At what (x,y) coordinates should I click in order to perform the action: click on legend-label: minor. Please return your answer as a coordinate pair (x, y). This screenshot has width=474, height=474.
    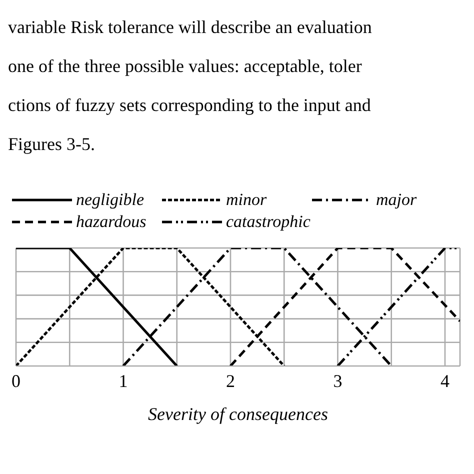
    Looking at the image, I should click on (246, 200).